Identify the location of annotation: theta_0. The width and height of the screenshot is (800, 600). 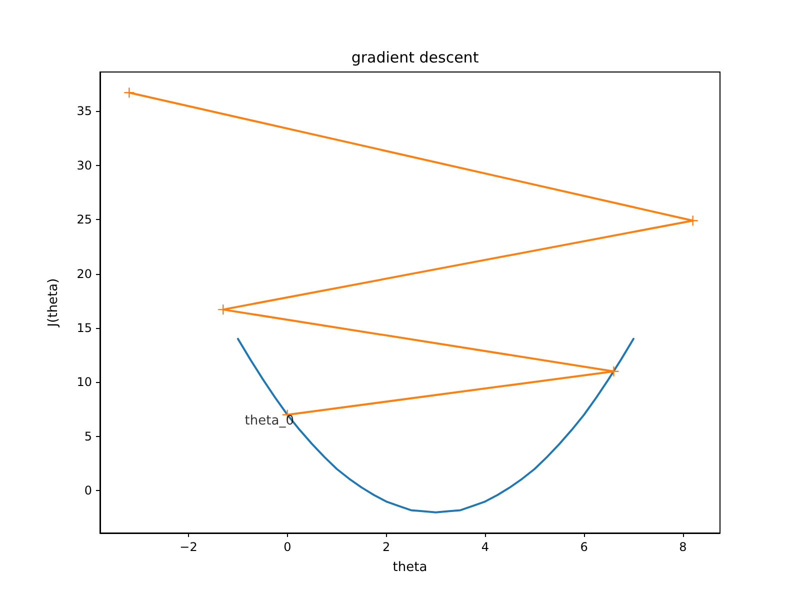
(269, 420).